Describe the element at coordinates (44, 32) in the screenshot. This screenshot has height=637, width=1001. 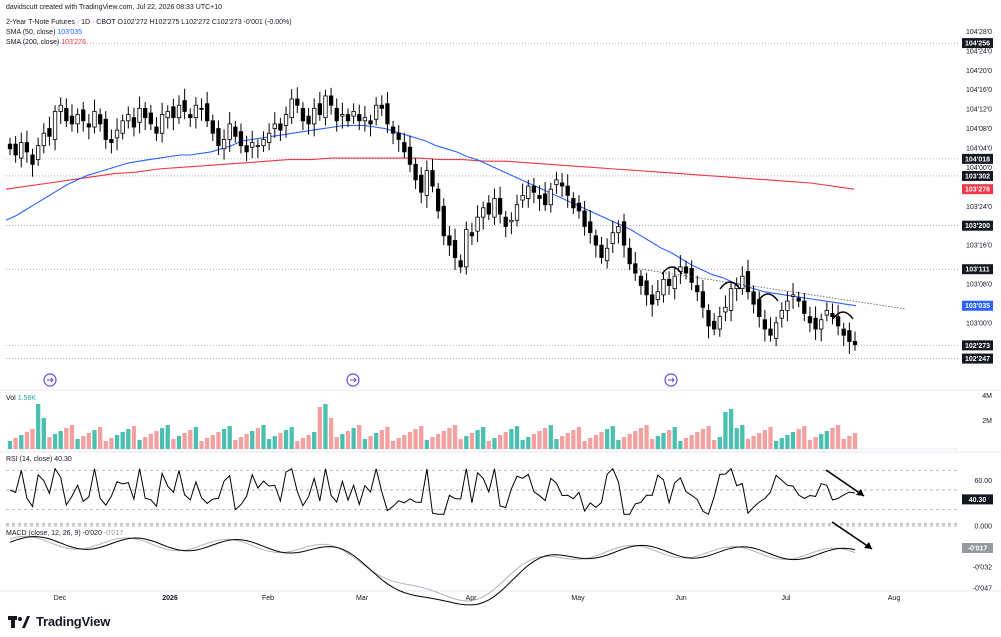
I see `sma50-legend: SMA (50, close) 103'035` at that location.